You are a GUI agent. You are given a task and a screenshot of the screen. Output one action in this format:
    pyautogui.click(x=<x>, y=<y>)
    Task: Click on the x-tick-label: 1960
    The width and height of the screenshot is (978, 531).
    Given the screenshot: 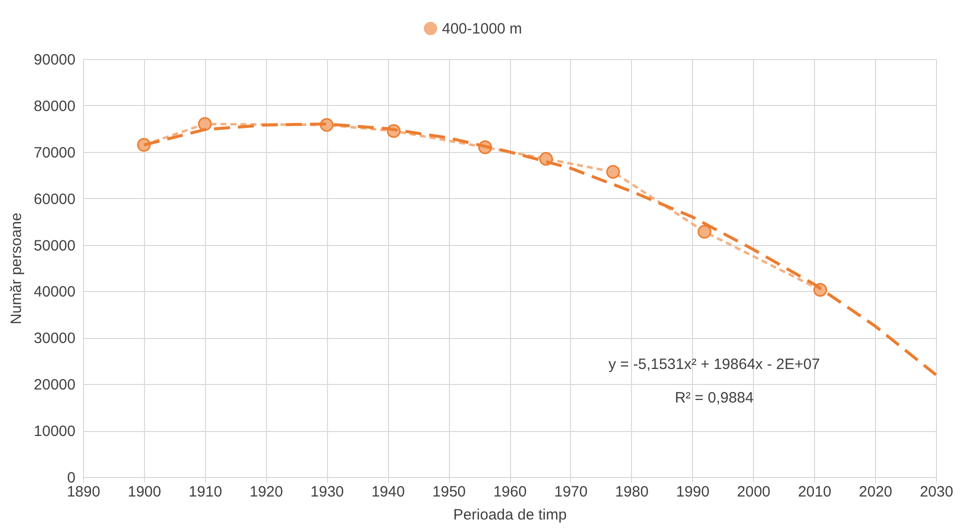 What is the action you would take?
    pyautogui.click(x=510, y=492)
    